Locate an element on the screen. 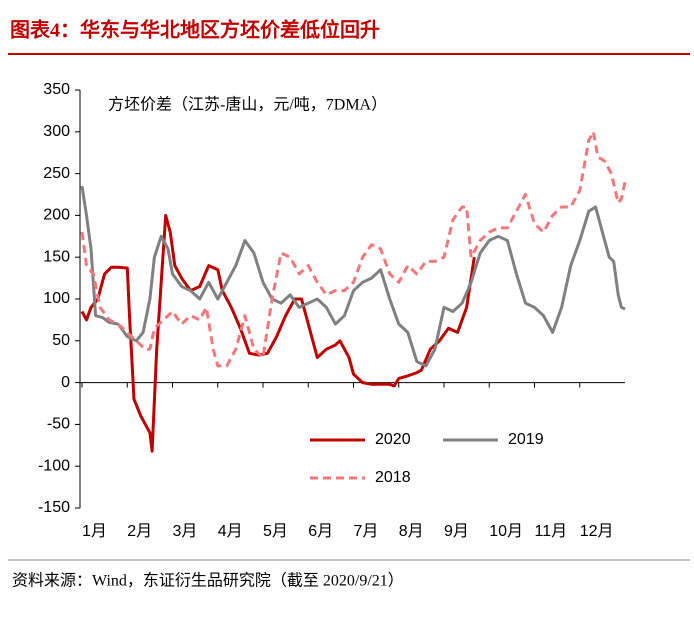  y-tick-label: 200 is located at coordinates (56, 215).